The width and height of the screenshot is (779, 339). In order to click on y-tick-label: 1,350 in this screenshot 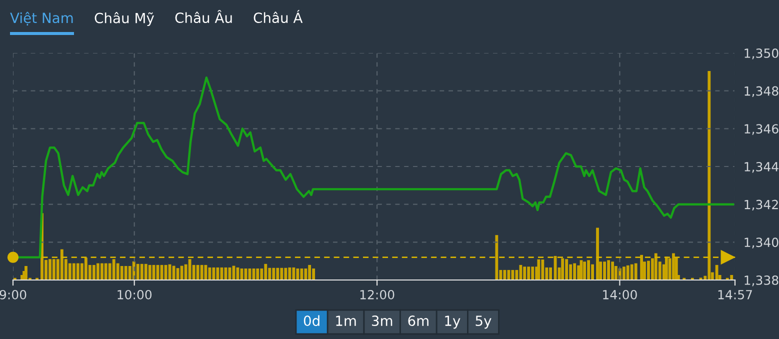, I will do `click(761, 54)`.